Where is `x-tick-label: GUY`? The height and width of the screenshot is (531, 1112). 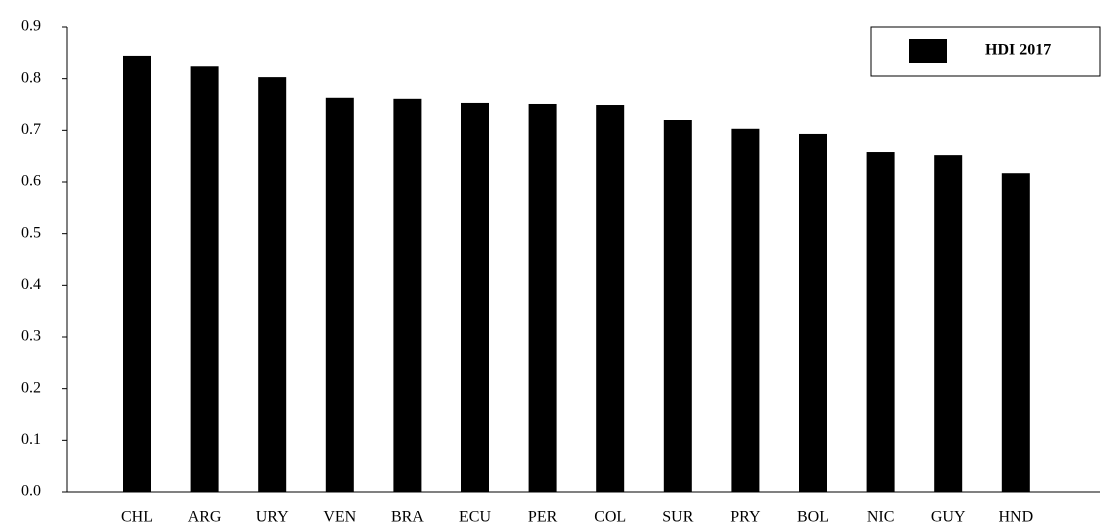
x-tick-label: GUY is located at coordinates (948, 517).